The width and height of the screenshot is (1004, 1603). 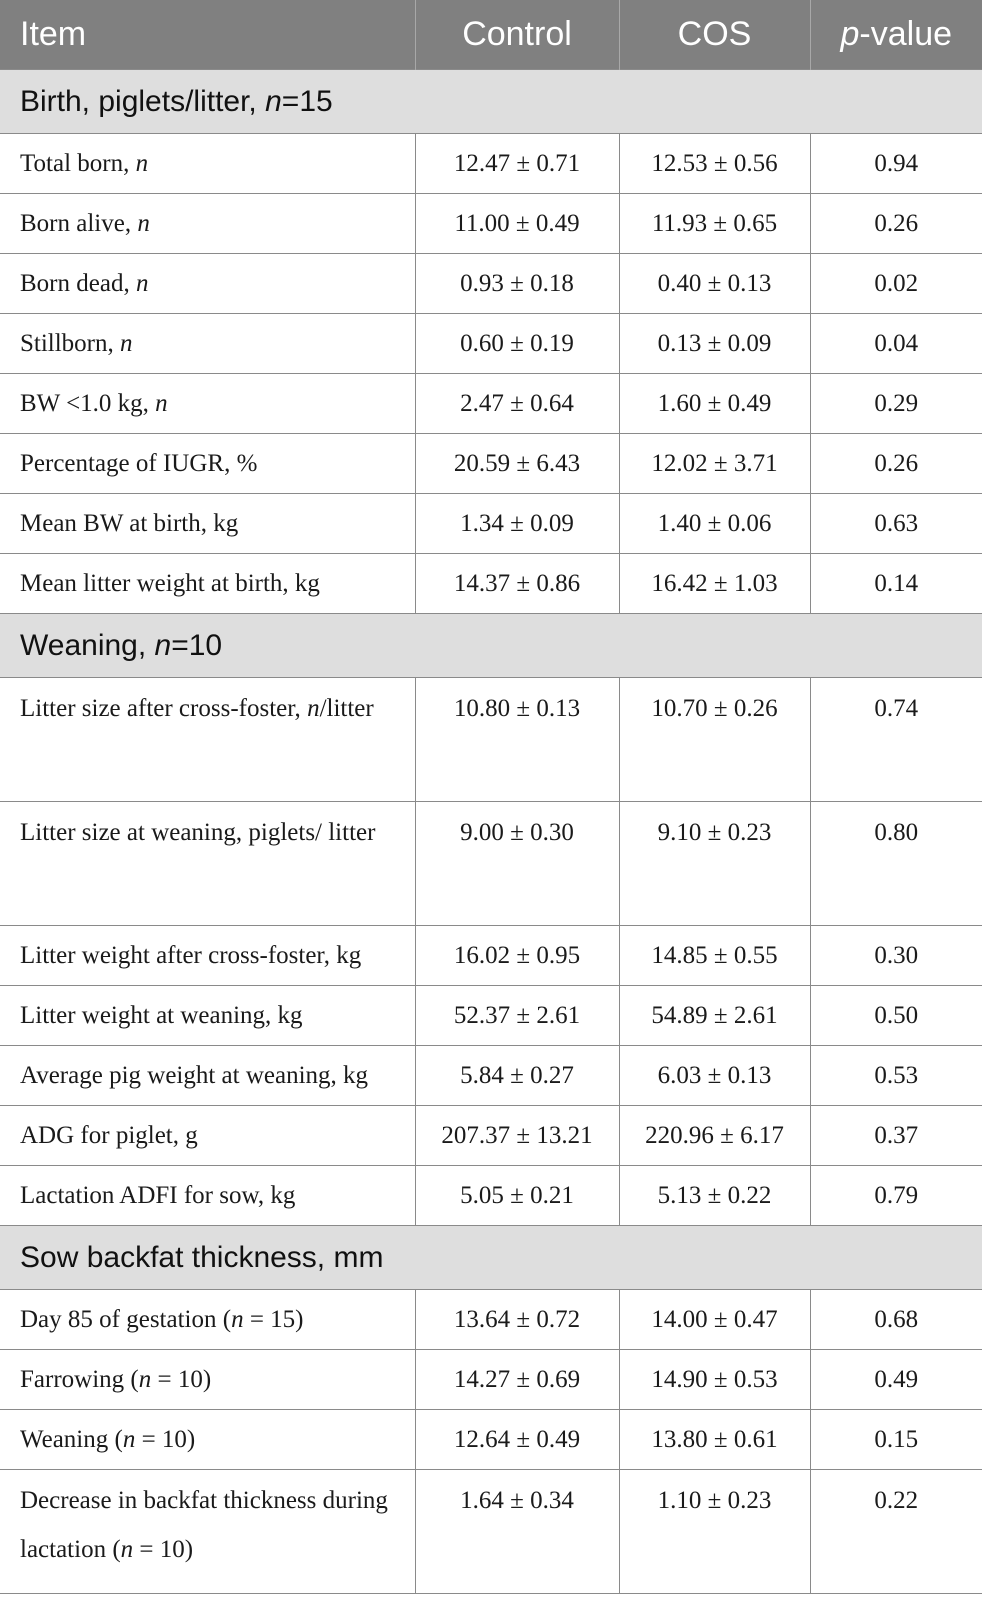 What do you see at coordinates (129, 523) in the screenshot?
I see `row-label-part: Mean BW at birth, kg` at bounding box center [129, 523].